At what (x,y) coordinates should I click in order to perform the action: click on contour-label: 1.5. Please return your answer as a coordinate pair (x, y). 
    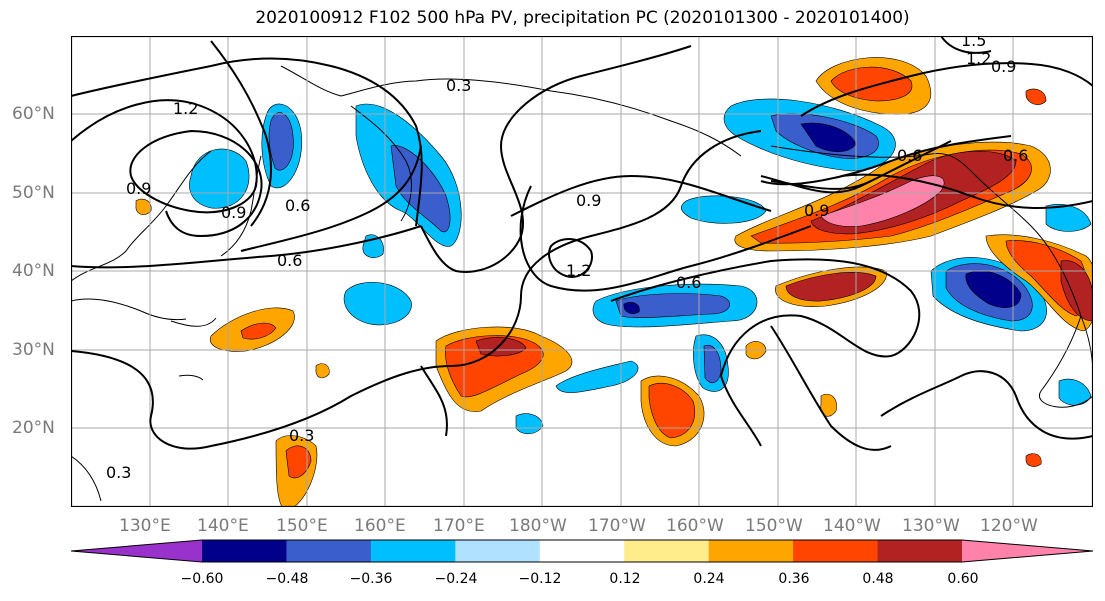
    Looking at the image, I should click on (973, 43).